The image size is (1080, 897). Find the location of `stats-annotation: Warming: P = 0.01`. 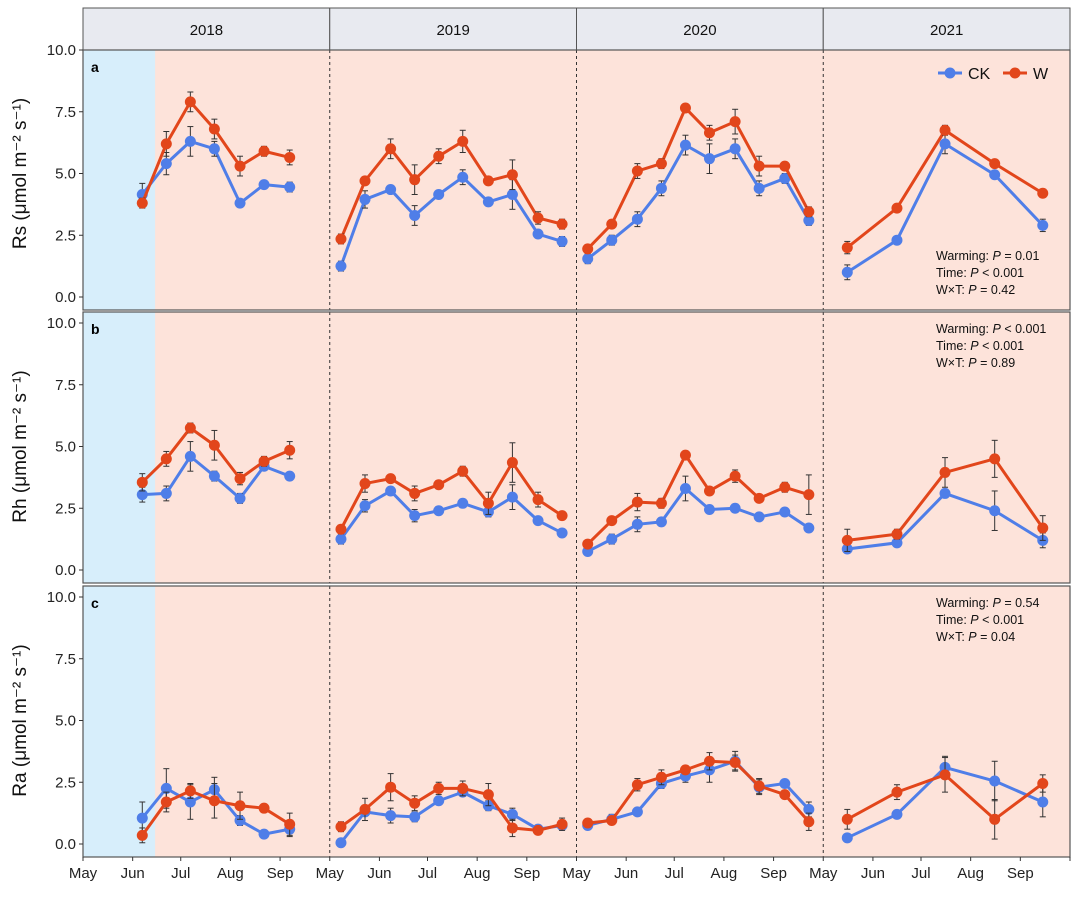

stats-annotation: Warming: P = 0.01 is located at coordinates (987, 256).